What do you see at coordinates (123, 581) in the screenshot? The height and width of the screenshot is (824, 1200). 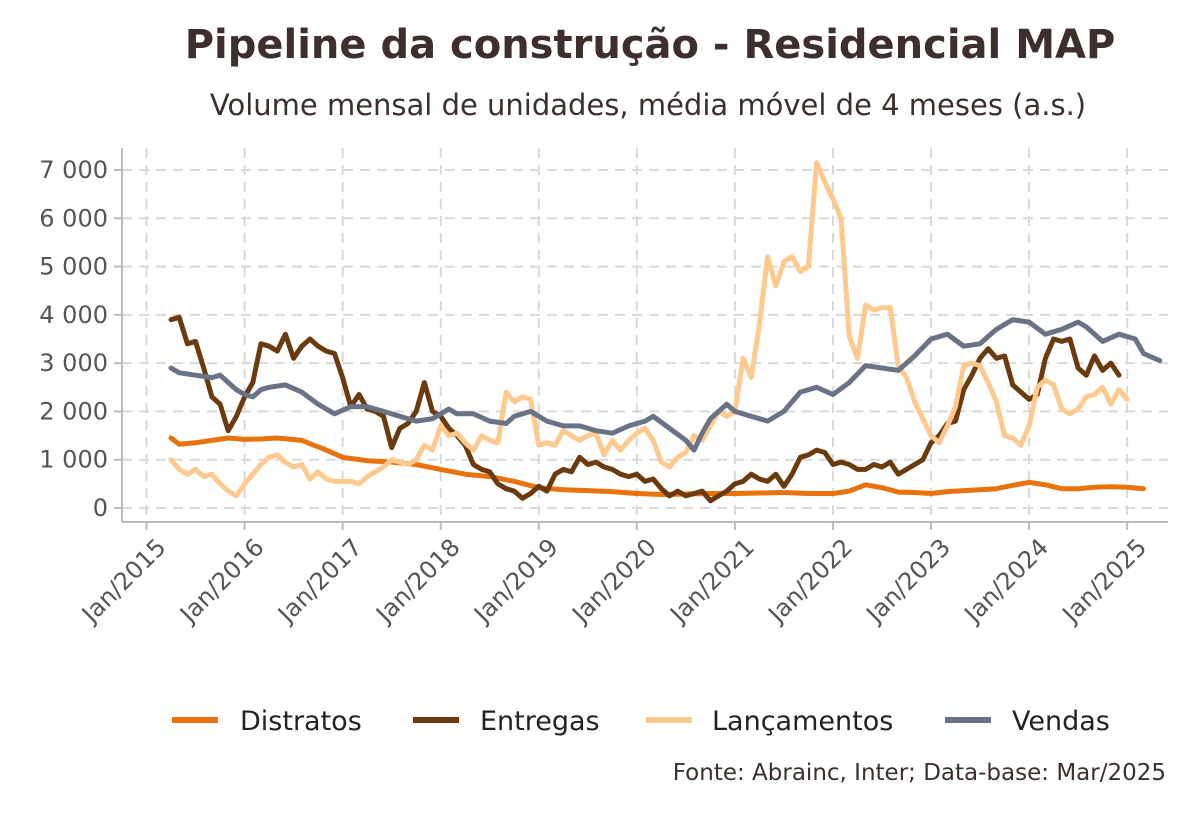 I see `x-tick-label: Jan/2015` at bounding box center [123, 581].